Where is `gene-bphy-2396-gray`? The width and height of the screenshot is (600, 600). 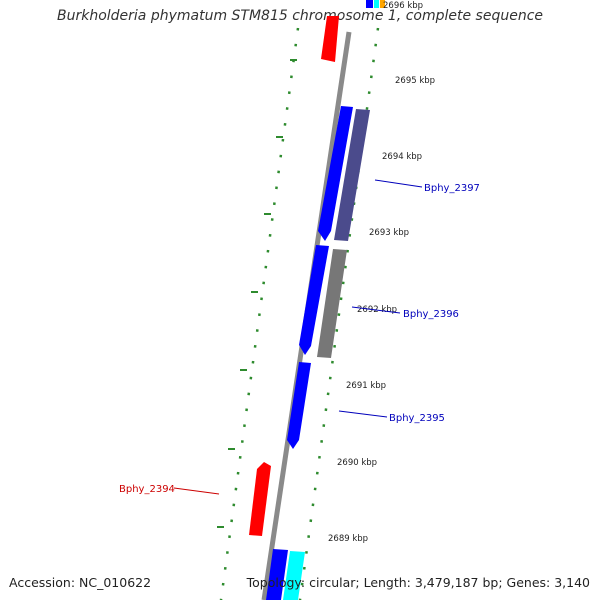 gene-bphy-2396-gray is located at coordinates (332, 303).